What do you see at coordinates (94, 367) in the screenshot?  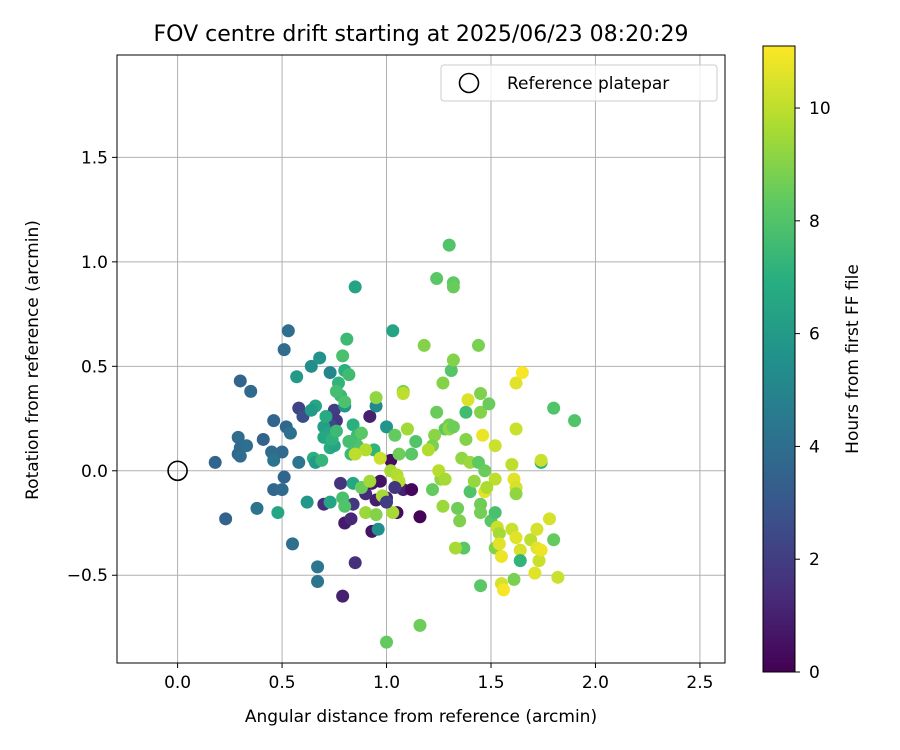 I see `y-tick-label: 0.5` at bounding box center [94, 367].